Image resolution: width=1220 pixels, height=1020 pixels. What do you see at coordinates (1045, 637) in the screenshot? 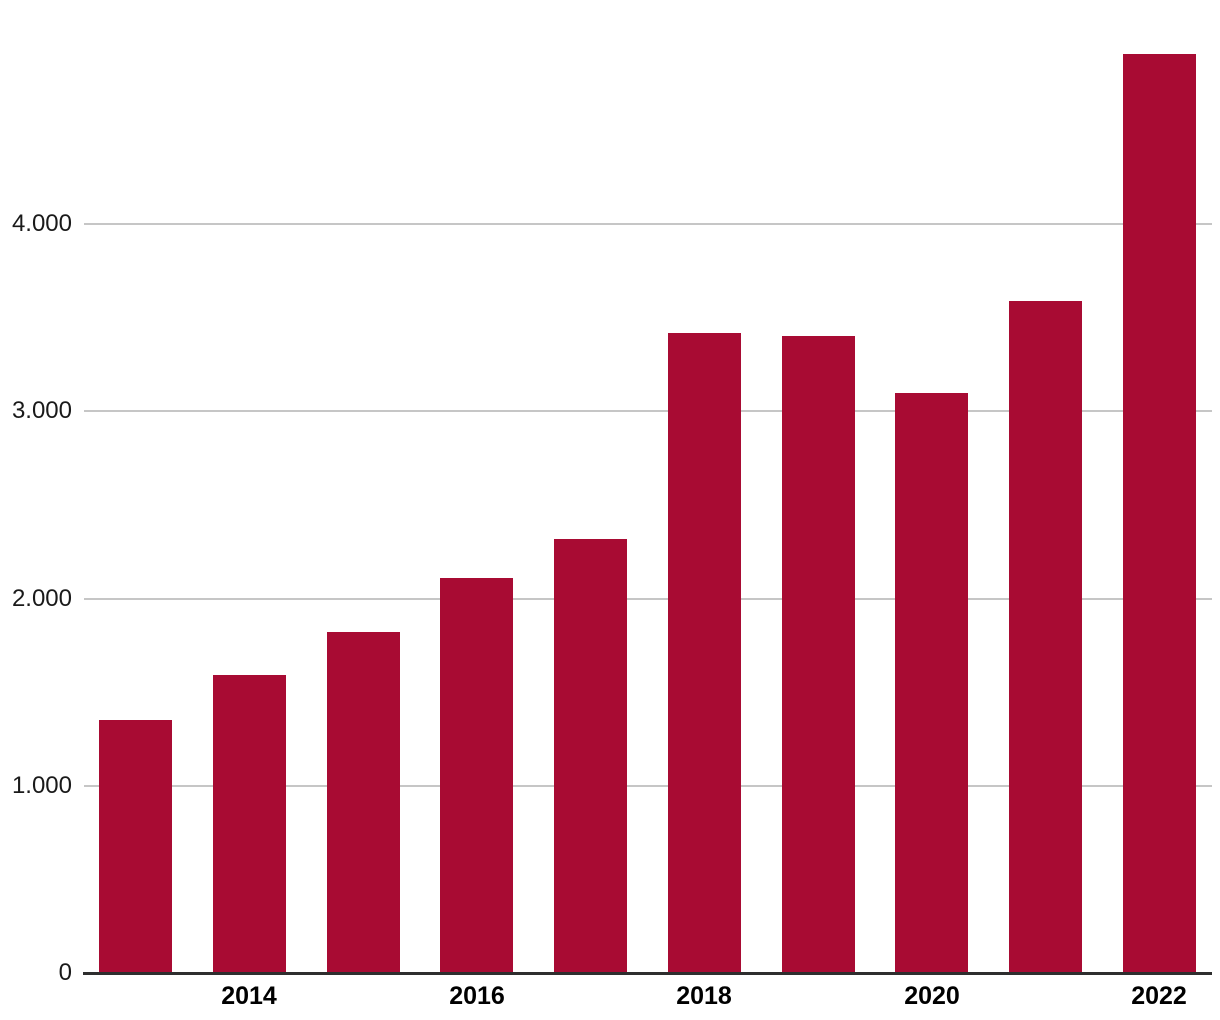
I see `bar-2021` at bounding box center [1045, 637].